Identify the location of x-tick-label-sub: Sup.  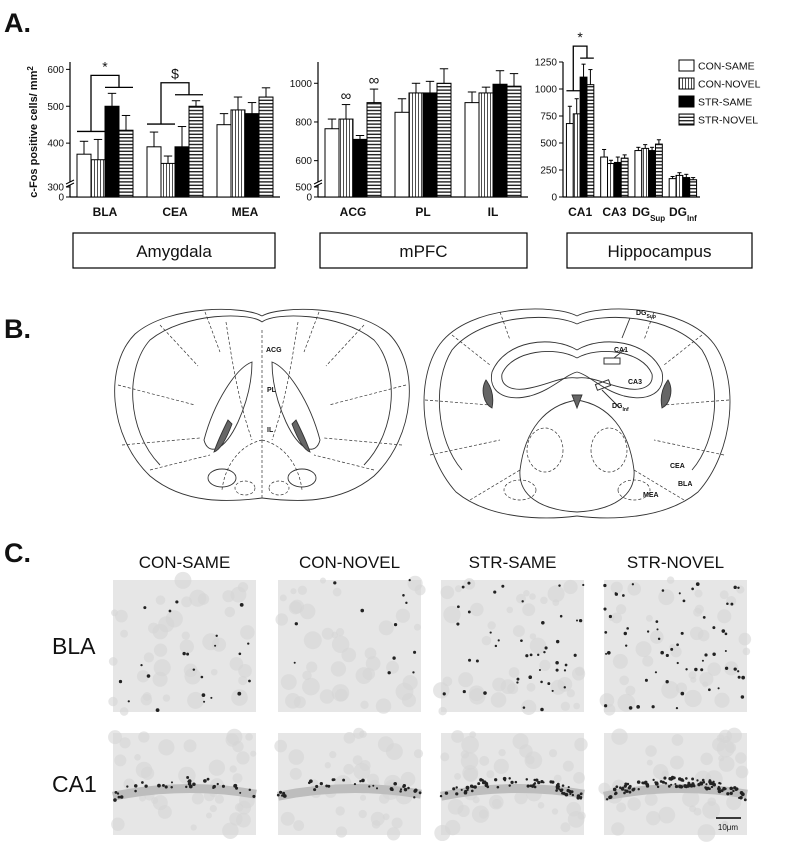
(657, 218).